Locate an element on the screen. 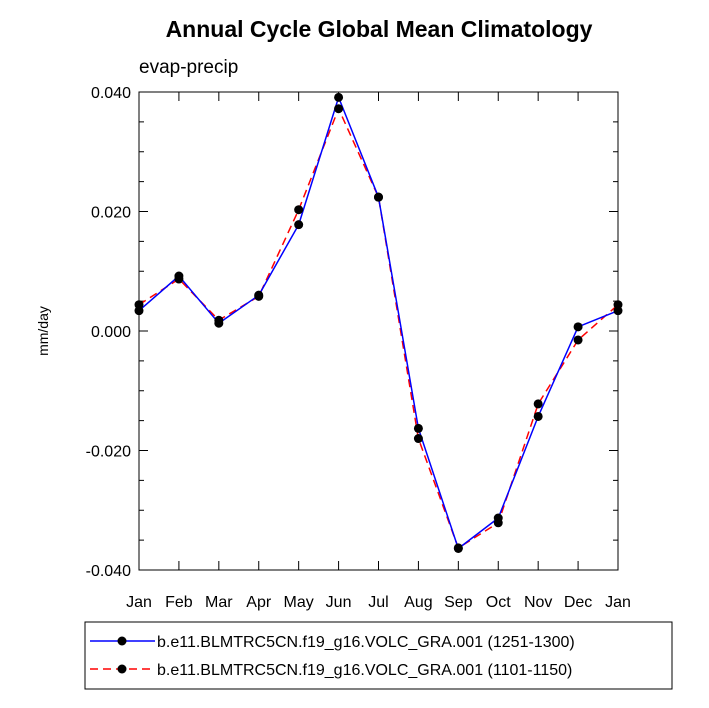  y-tick-label: 0.000 is located at coordinates (111, 332).